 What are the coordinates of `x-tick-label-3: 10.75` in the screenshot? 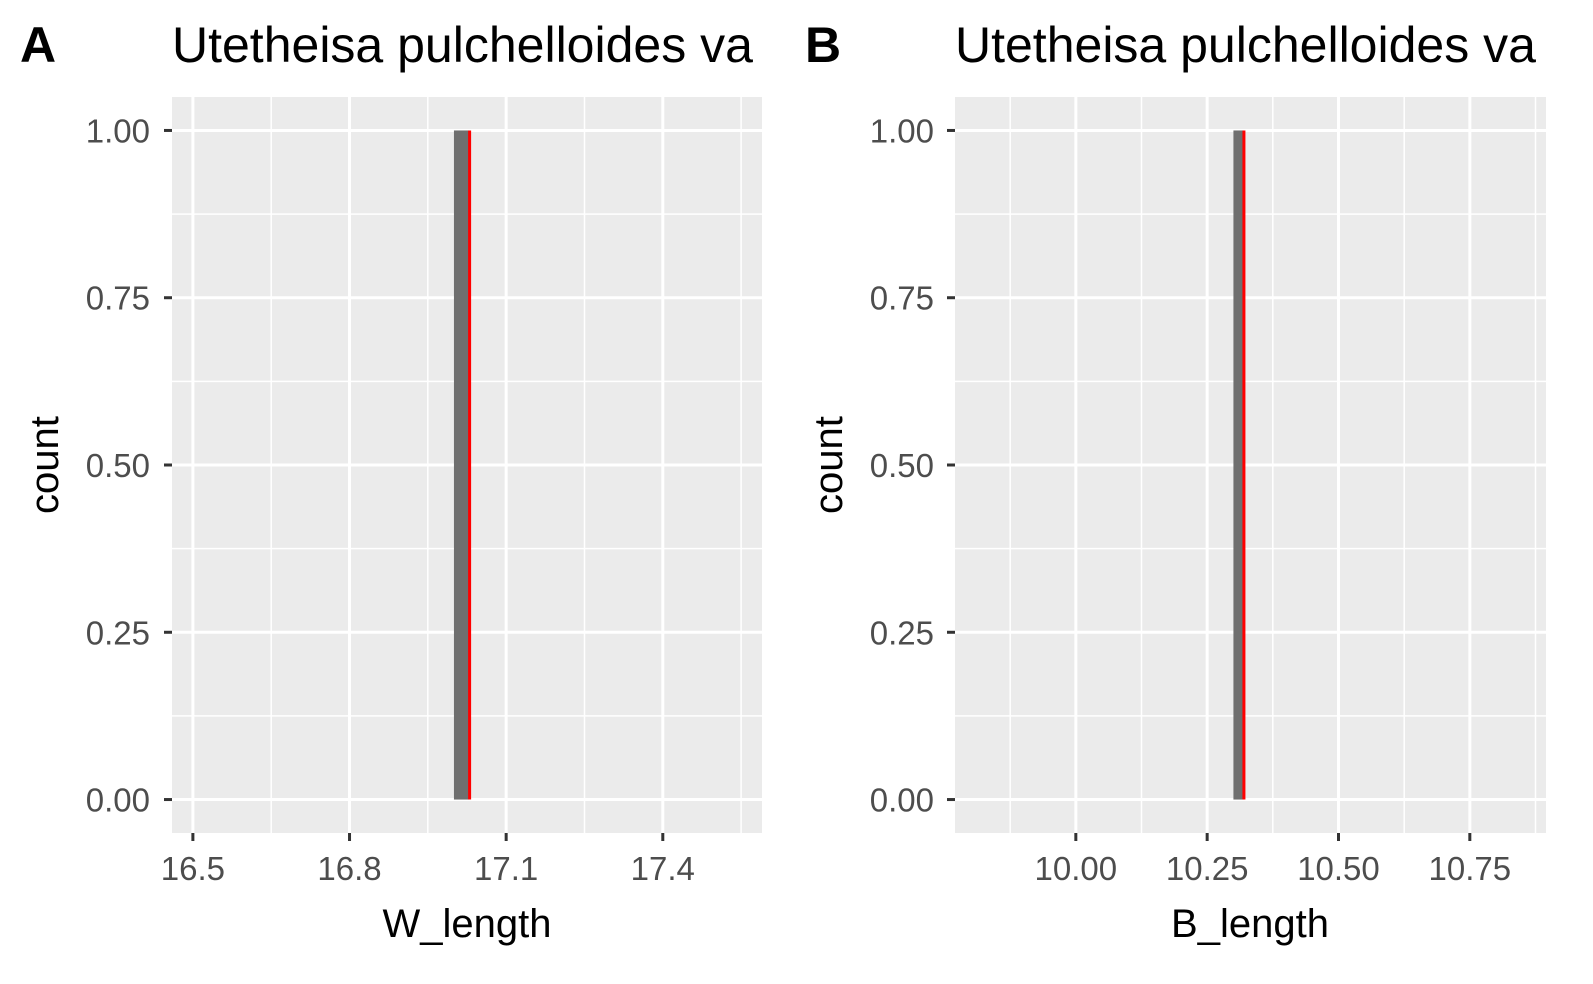 It's located at (1470, 868).